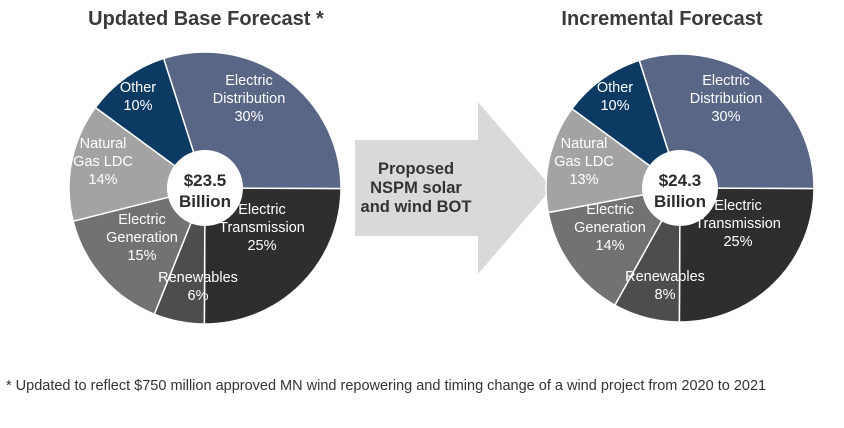 The image size is (844, 428). I want to click on slice-label: Electric Generation 14%, so click(610, 228).